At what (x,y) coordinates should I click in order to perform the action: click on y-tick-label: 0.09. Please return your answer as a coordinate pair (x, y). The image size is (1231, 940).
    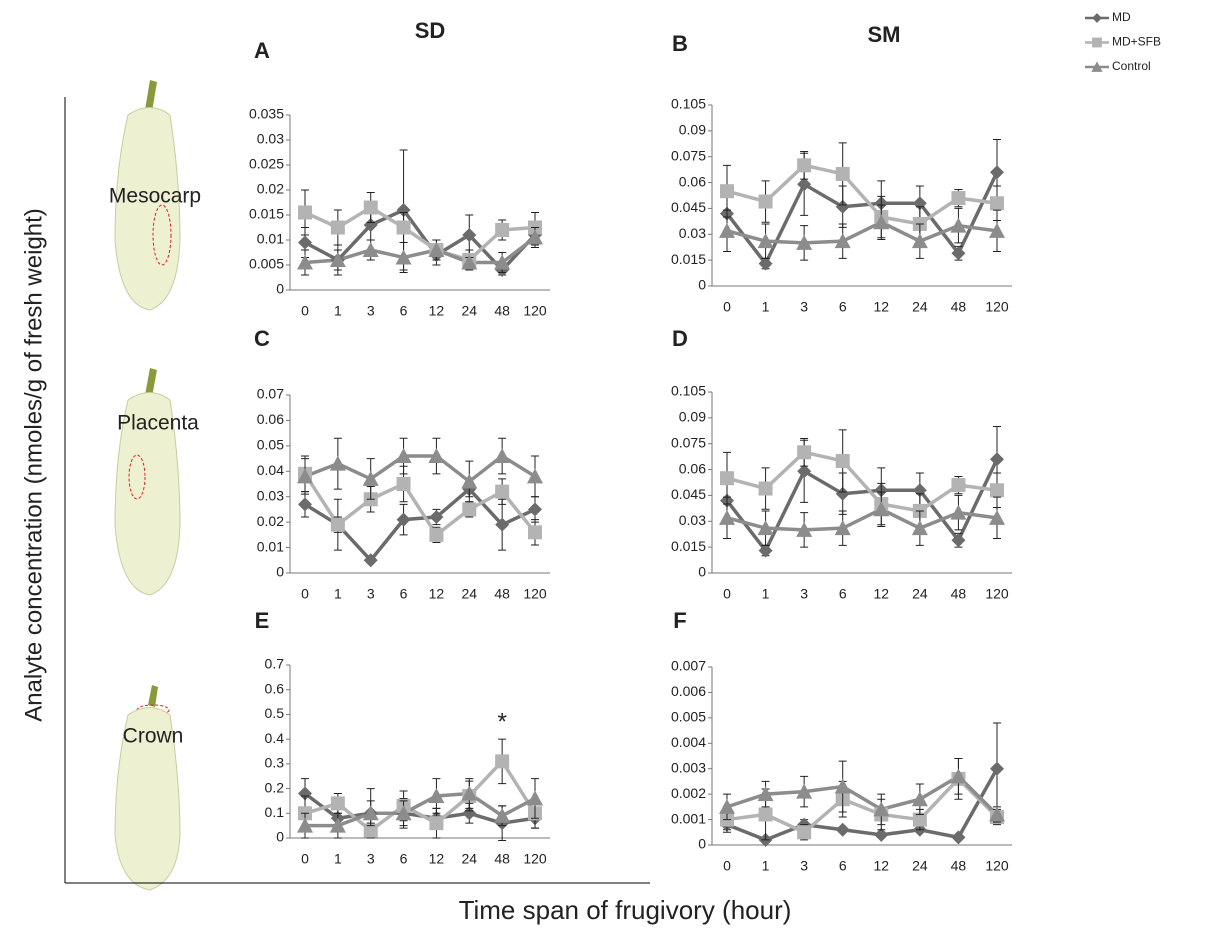
    Looking at the image, I should click on (692, 130).